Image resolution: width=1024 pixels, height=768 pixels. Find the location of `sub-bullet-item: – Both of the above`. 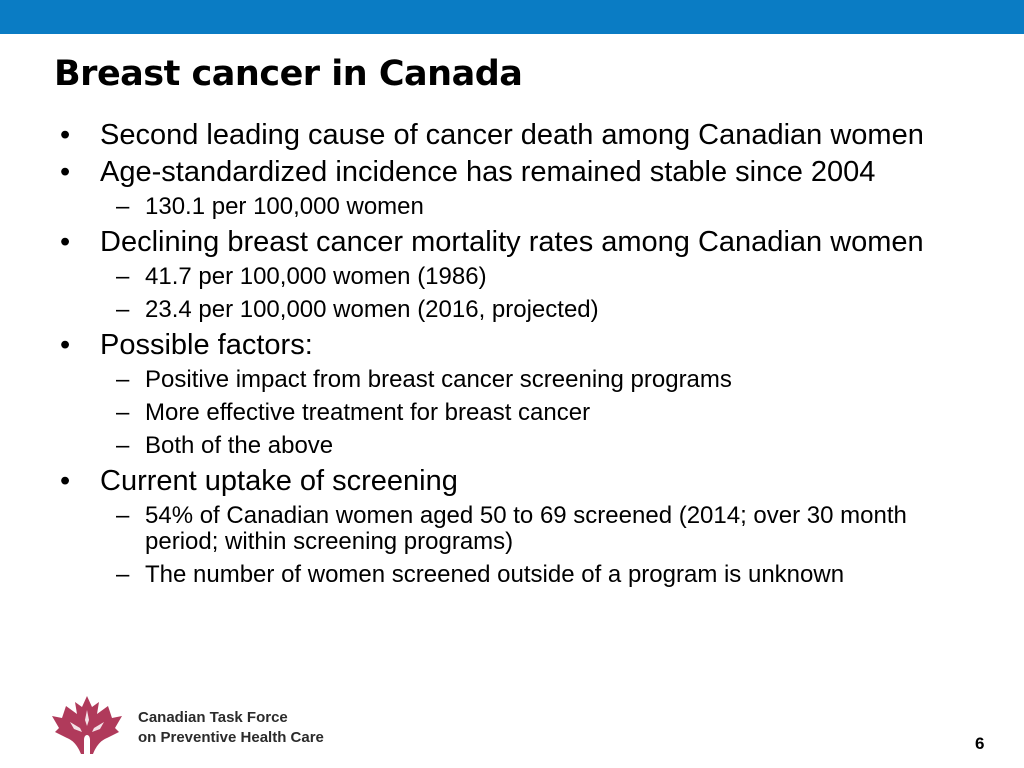

sub-bullet-item: – Both of the above is located at coordinates (472, 446).